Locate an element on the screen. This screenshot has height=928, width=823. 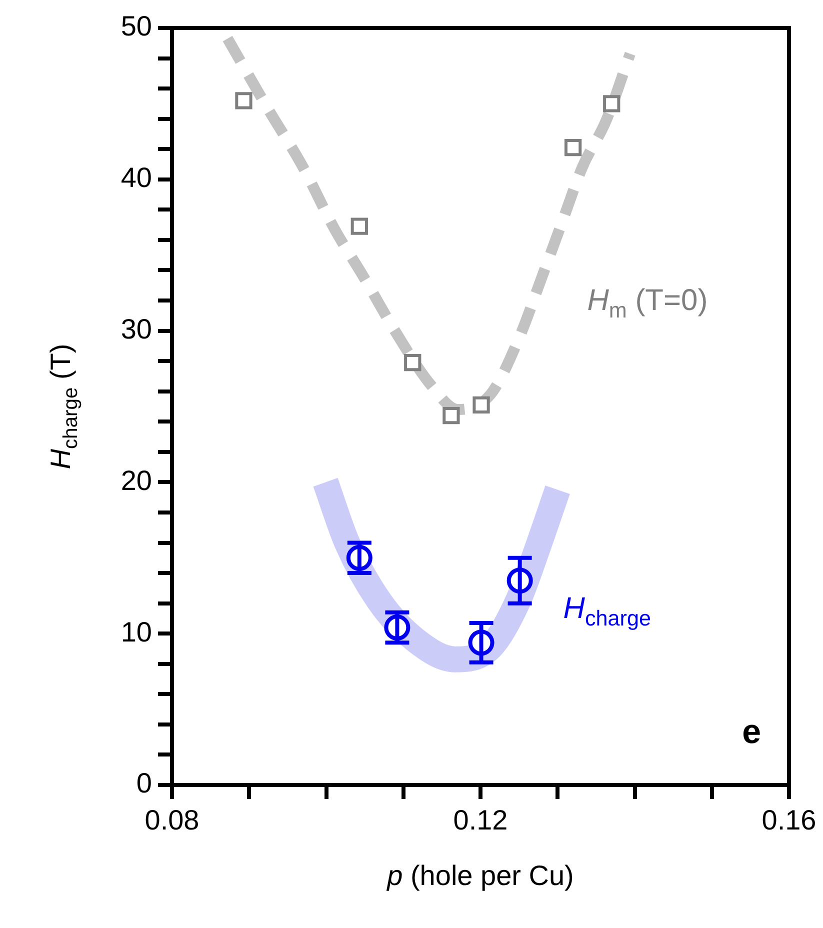
y-tick-label: 50 is located at coordinates (136, 26).